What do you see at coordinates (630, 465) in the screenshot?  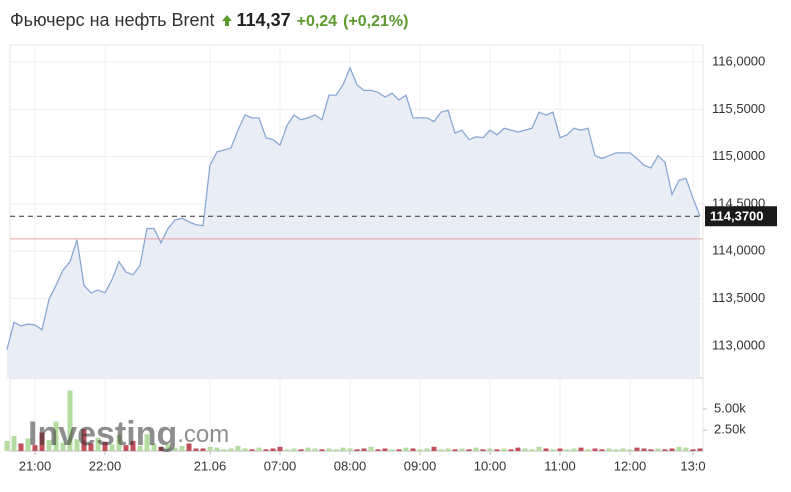 I see `x-tick-label: 12:00` at bounding box center [630, 465].